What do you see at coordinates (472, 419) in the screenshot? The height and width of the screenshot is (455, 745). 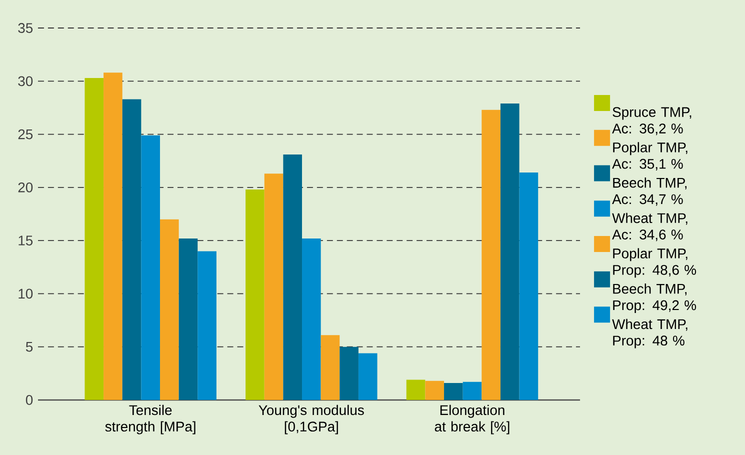 I see `x-tick-label: Elongation at break [%]` at bounding box center [472, 419].